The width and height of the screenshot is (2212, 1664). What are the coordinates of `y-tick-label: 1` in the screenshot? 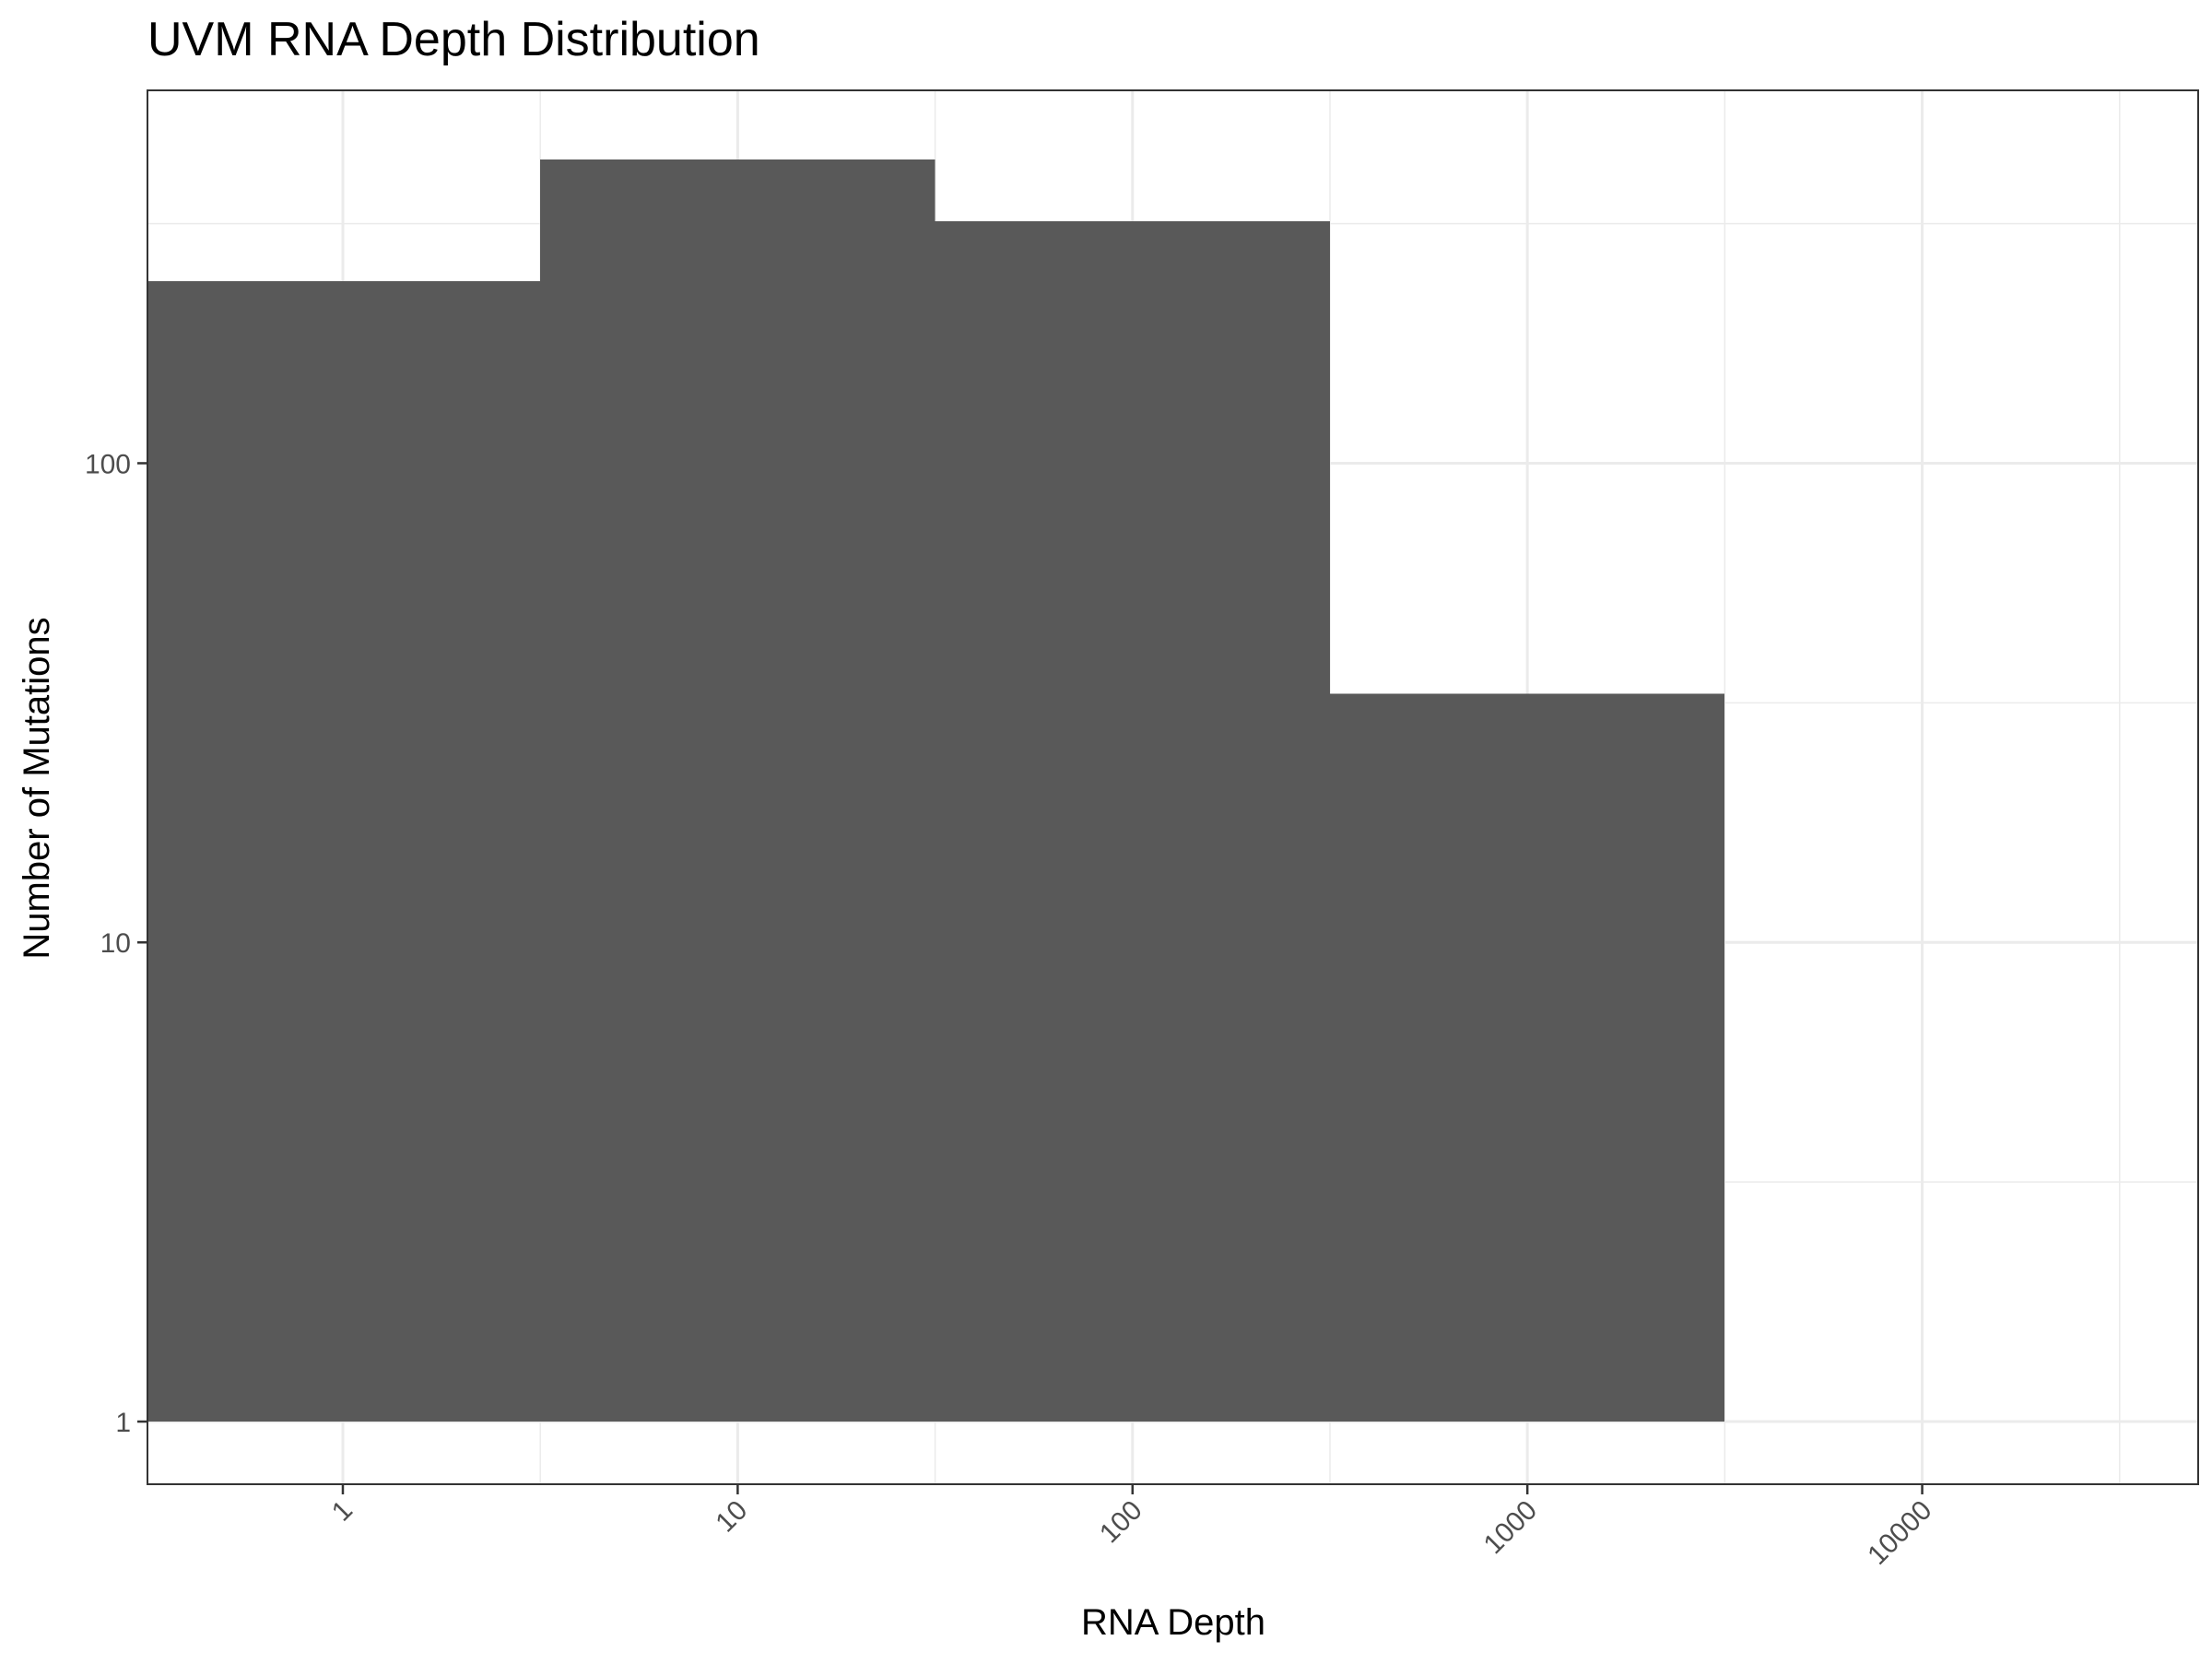 It's located at (123, 1423).